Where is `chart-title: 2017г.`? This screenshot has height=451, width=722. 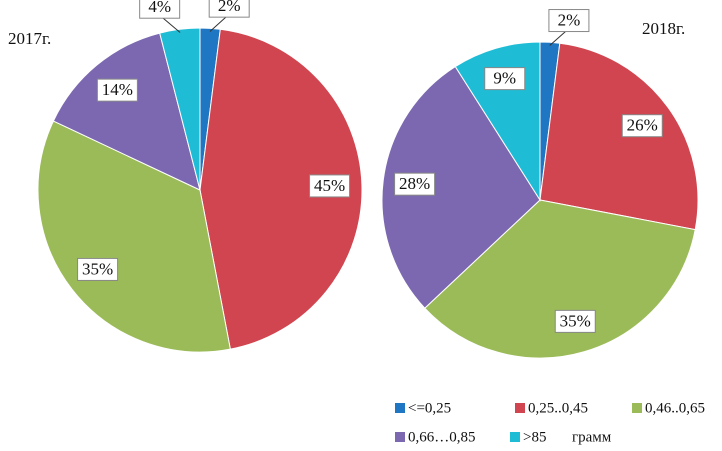
chart-title: 2017г. is located at coordinates (29, 38).